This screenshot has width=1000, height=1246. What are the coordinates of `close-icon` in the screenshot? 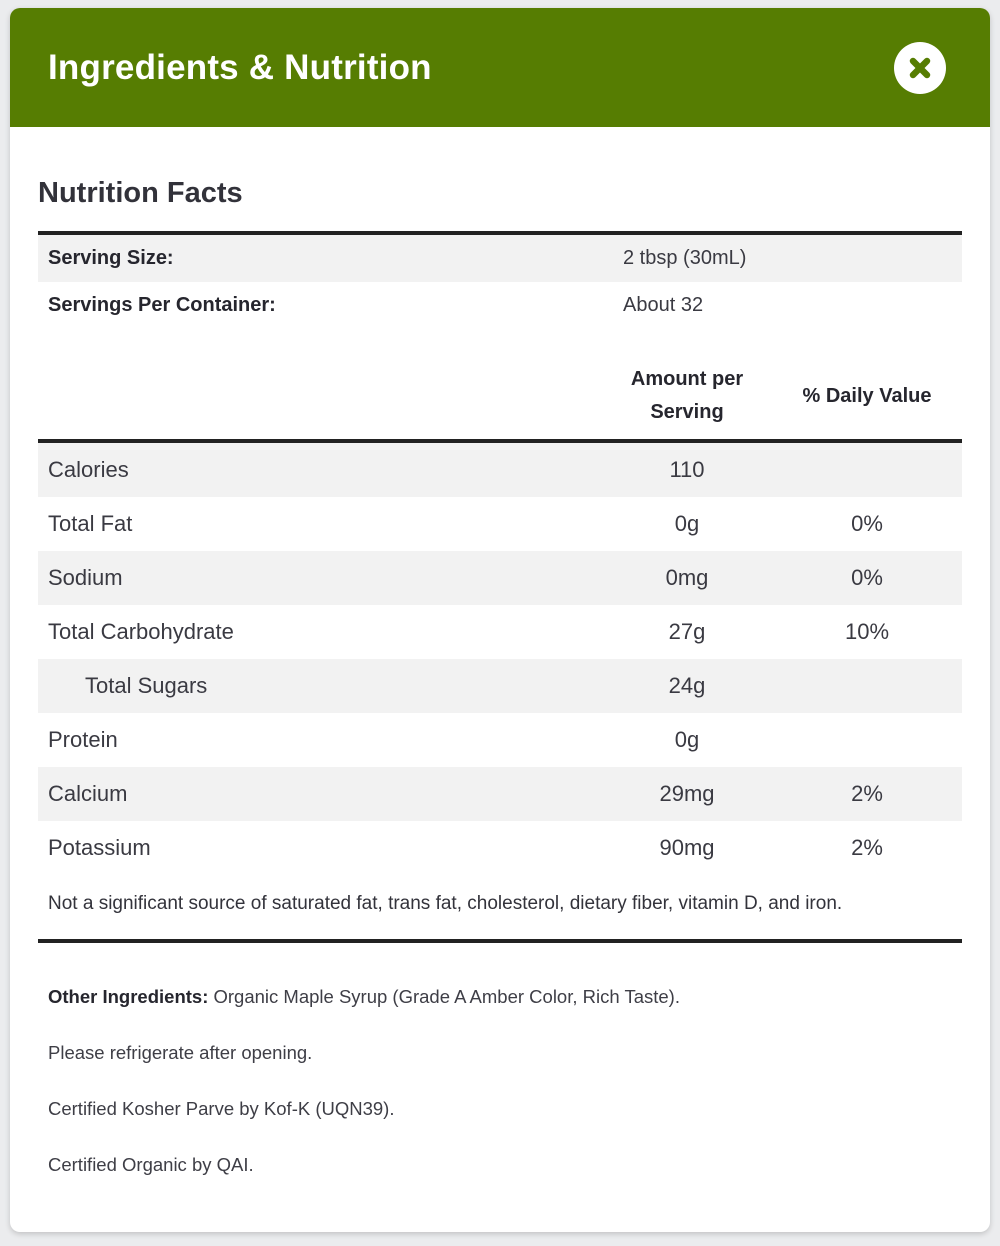 It's located at (920, 67).